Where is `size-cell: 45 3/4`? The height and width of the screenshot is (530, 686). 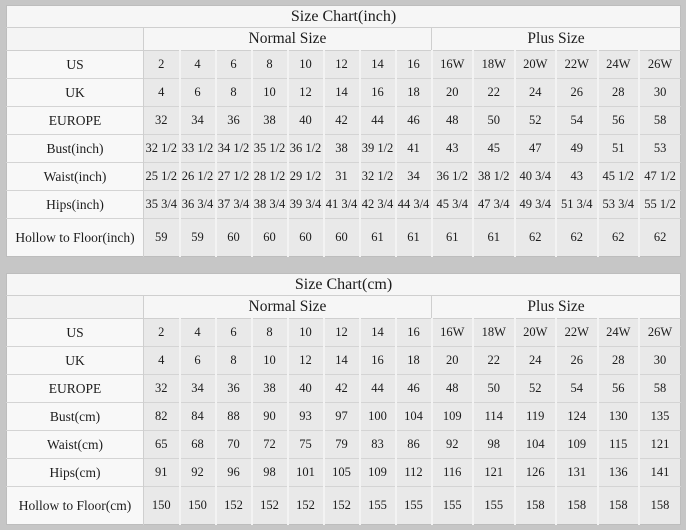 size-cell: 45 3/4 is located at coordinates (451, 204).